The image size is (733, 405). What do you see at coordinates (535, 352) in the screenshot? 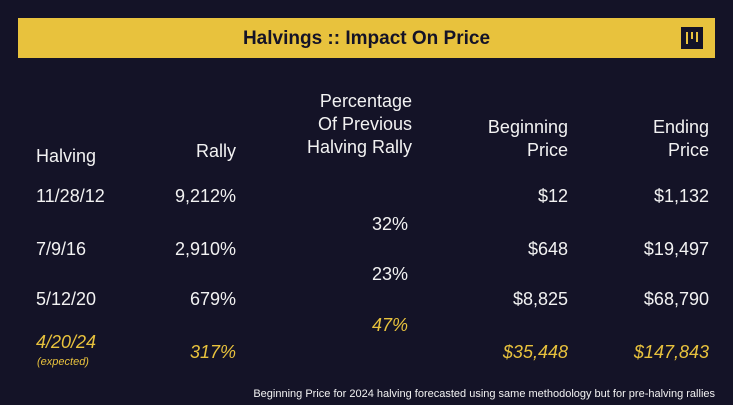
I see `row-4-beginning: $35,448` at bounding box center [535, 352].